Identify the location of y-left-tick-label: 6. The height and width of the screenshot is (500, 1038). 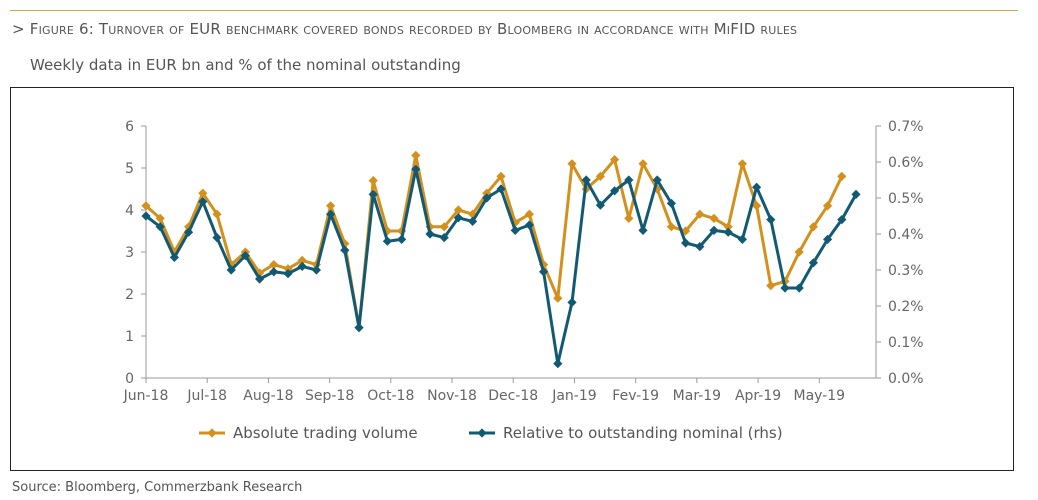
(129, 127).